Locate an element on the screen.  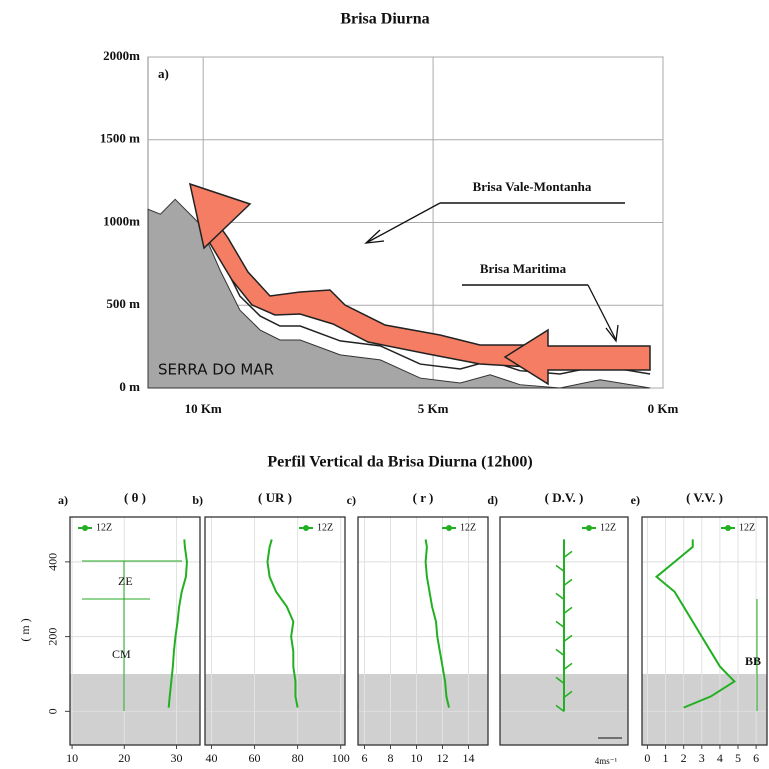
x-tick-label: 10 Km is located at coordinates (203, 408).